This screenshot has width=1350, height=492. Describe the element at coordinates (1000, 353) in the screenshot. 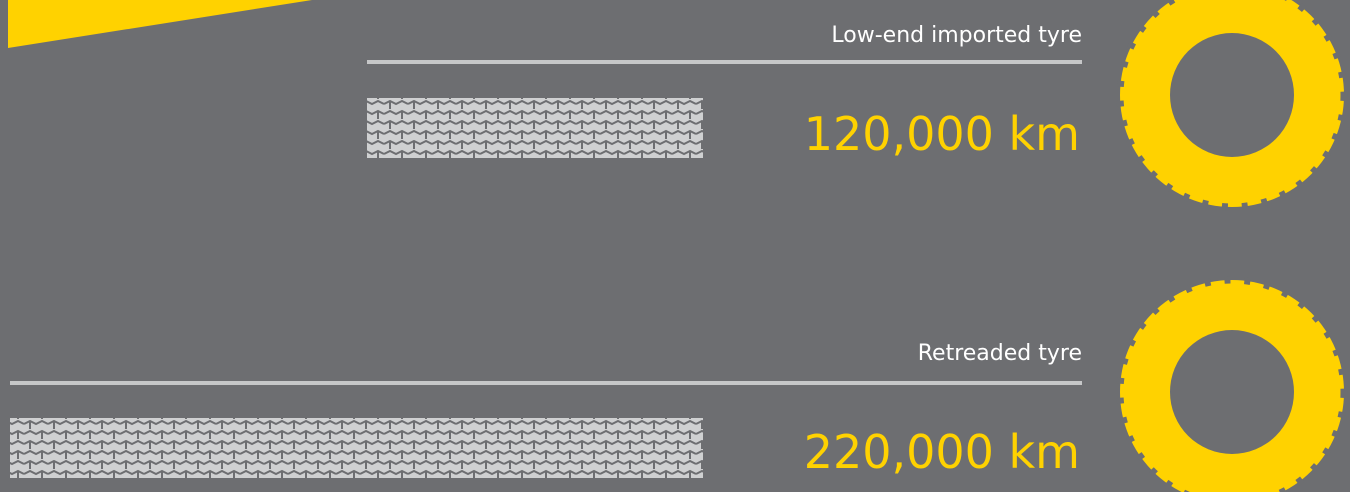

I see `item-label: Retreaded tyre` at that location.